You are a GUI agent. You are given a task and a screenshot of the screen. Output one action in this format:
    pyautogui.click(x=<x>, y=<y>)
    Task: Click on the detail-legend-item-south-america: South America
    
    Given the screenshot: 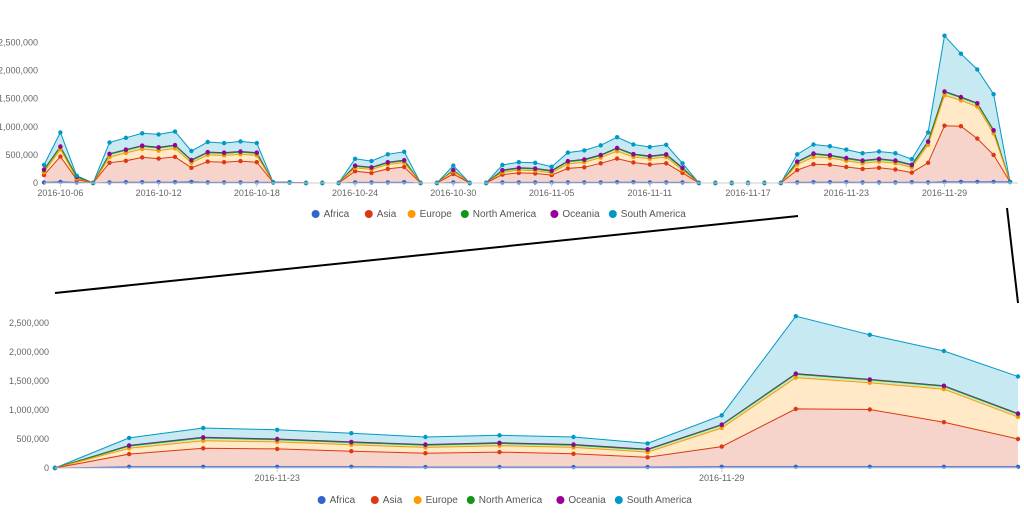 What is the action you would take?
    pyautogui.click(x=653, y=500)
    